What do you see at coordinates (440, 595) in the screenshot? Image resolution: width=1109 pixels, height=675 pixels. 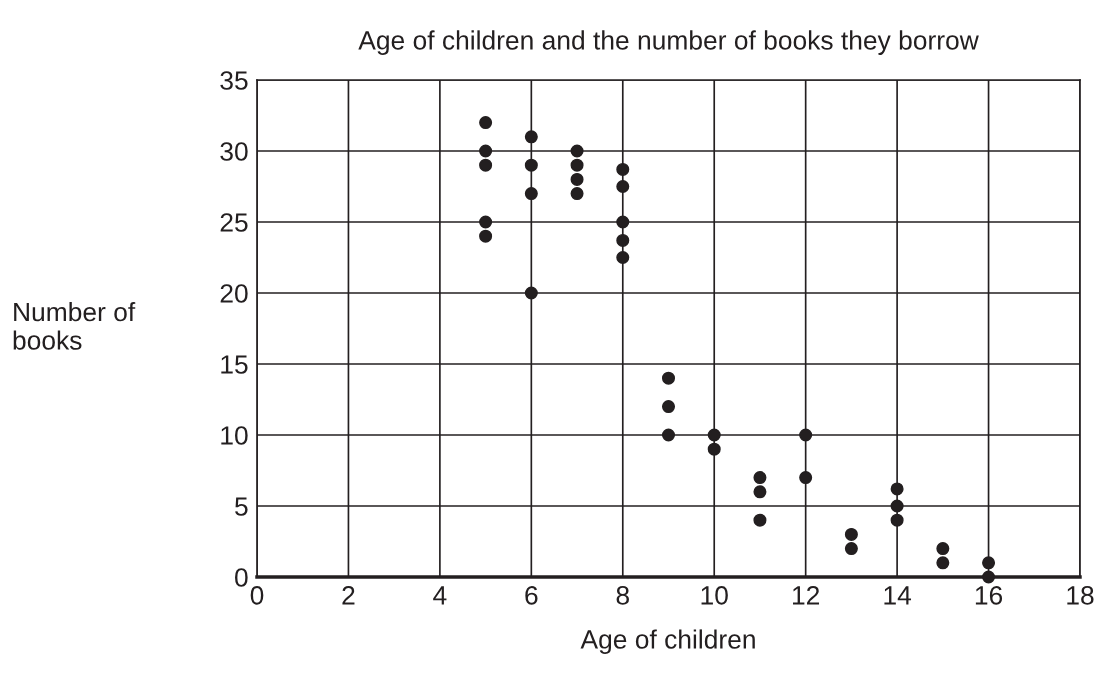 I see `x-tick-label: 4` at bounding box center [440, 595].